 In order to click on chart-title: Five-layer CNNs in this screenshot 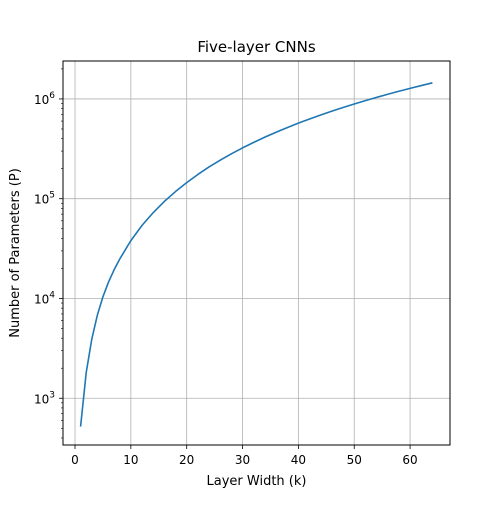, I will do `click(256, 47)`.